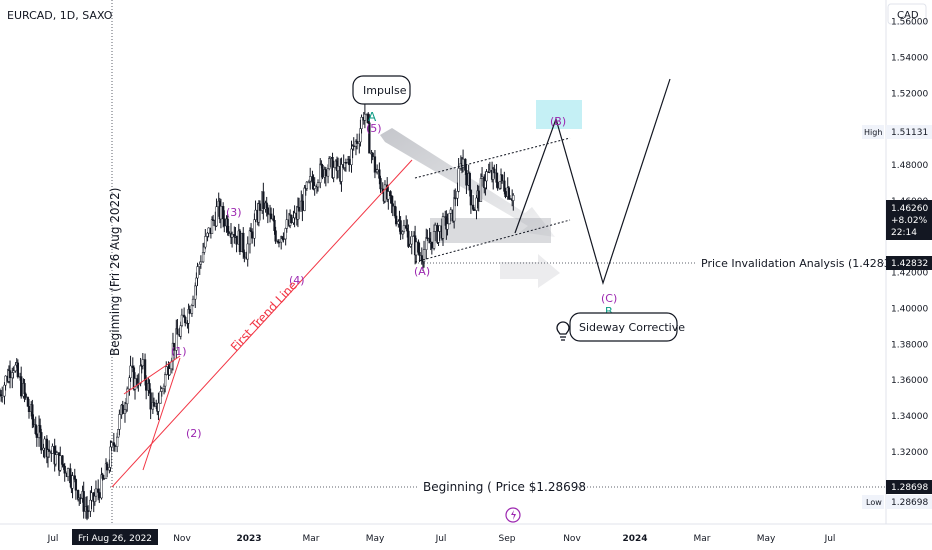 The width and height of the screenshot is (932, 550). I want to click on current-change-label: +8.02%, so click(909, 221).